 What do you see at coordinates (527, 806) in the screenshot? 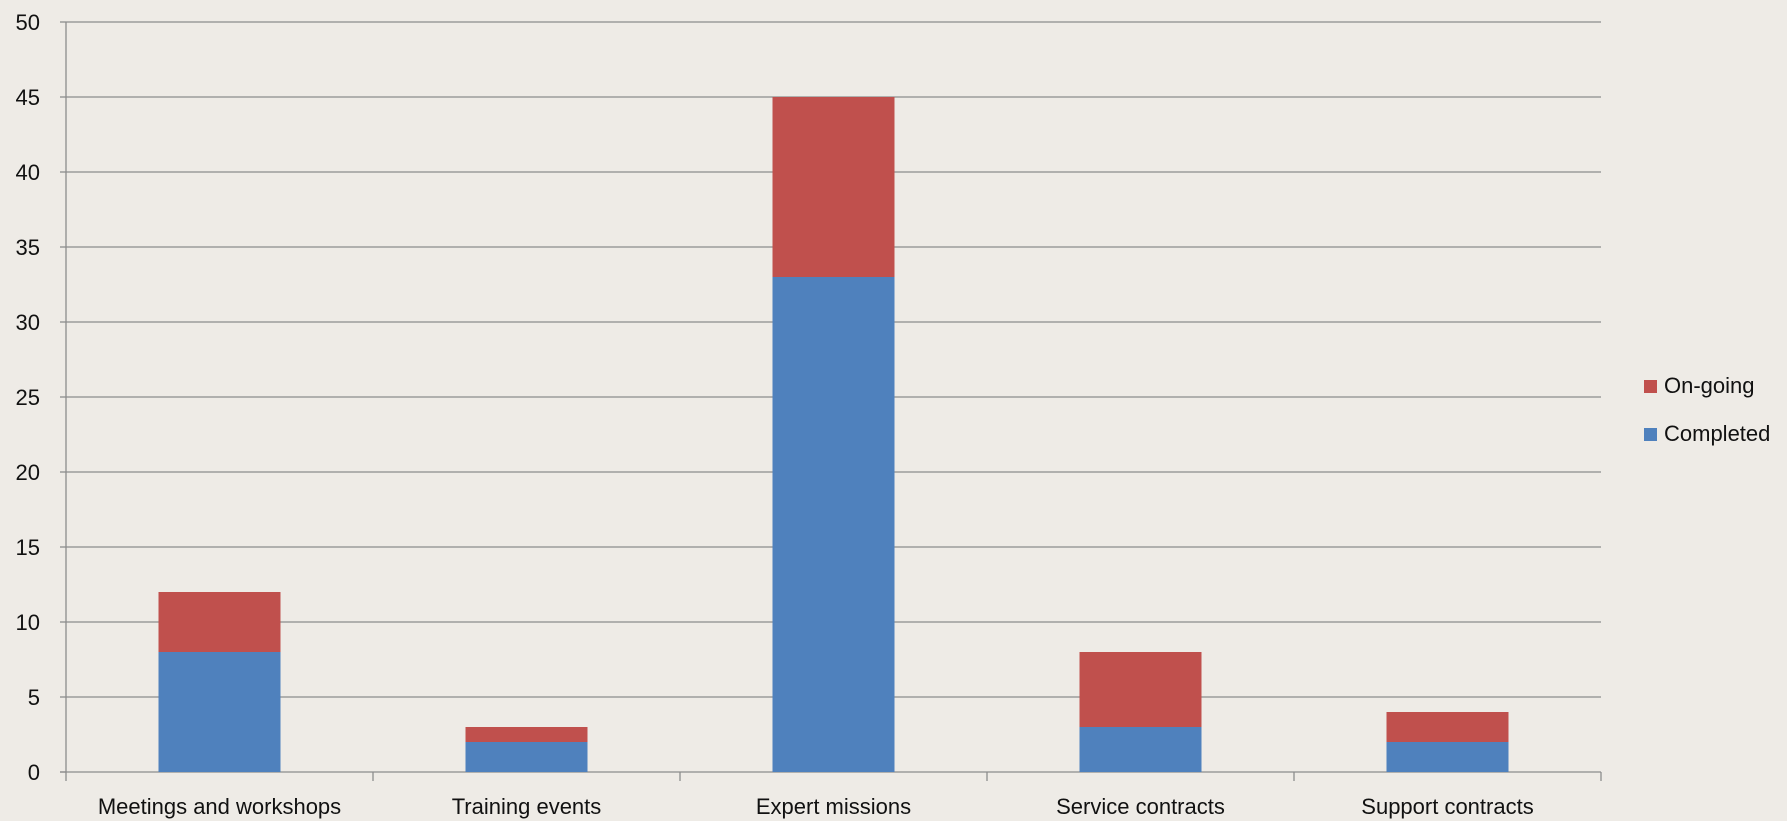
I see `x-tick-label: Training events` at bounding box center [527, 806].